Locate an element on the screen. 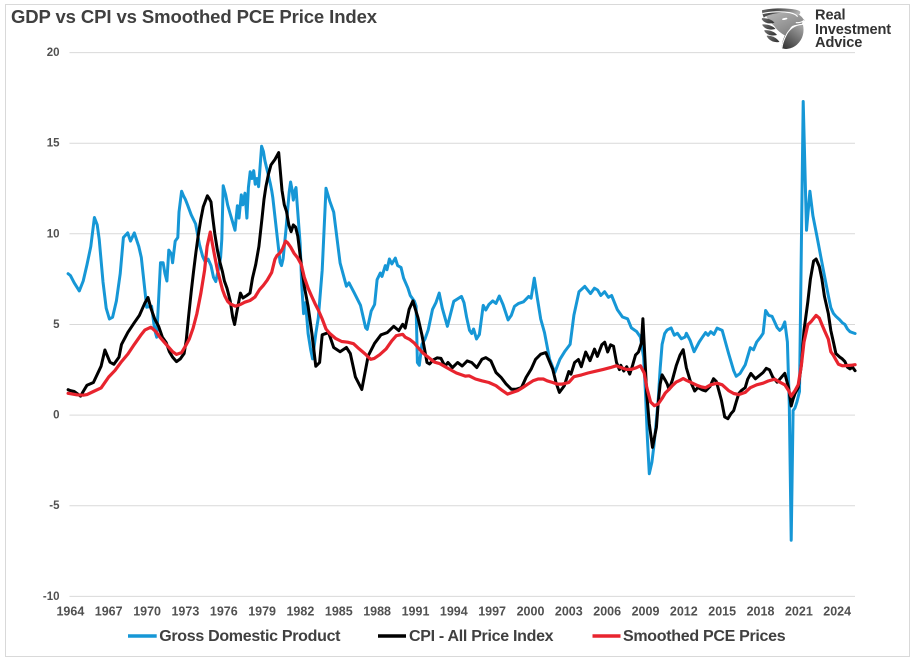 Image resolution: width=919 pixels, height=669 pixels. svg-text: Advice is located at coordinates (838, 43).